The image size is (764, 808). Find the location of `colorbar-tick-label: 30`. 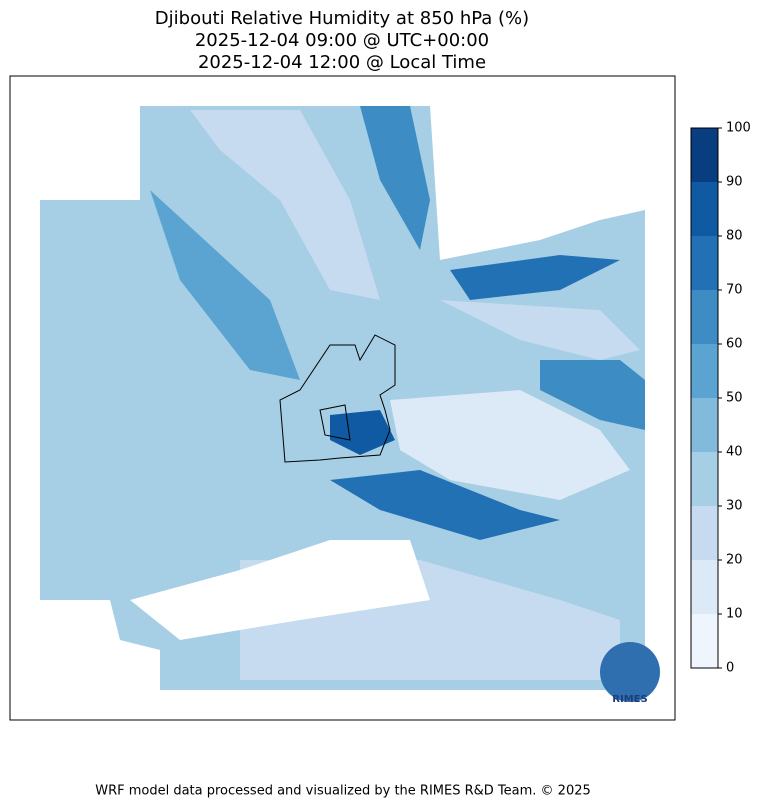

colorbar-tick-label: 30 is located at coordinates (734, 506).